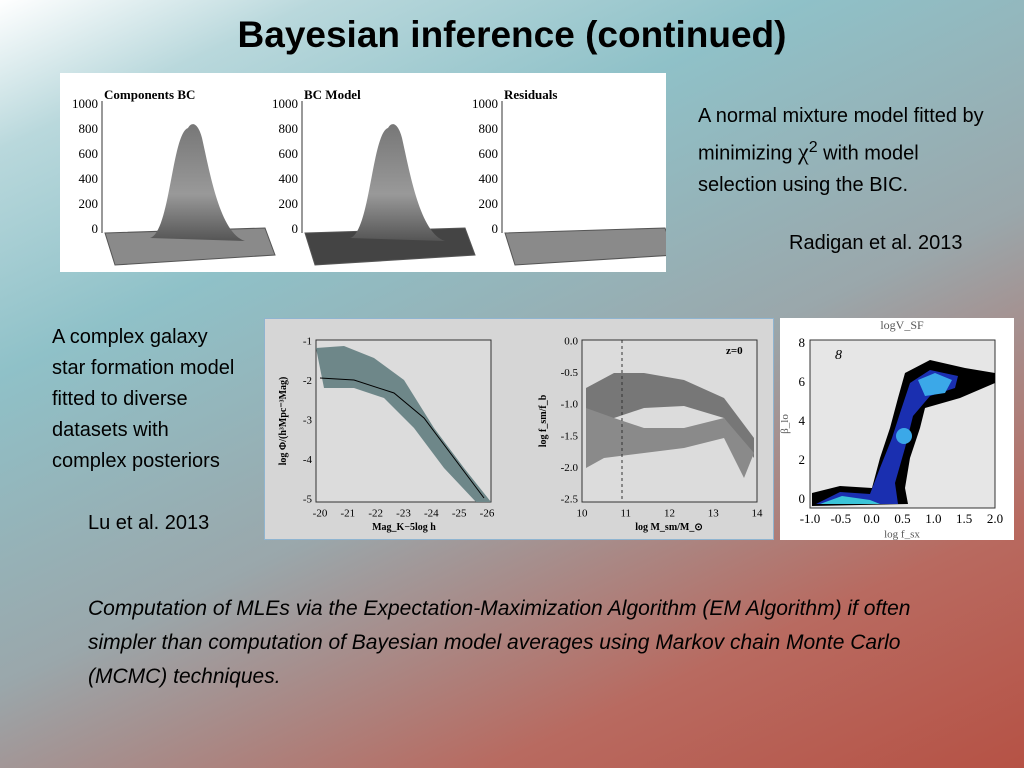  What do you see at coordinates (669, 527) in the screenshot?
I see `x-label: log M_sm/M_⊙` at bounding box center [669, 527].